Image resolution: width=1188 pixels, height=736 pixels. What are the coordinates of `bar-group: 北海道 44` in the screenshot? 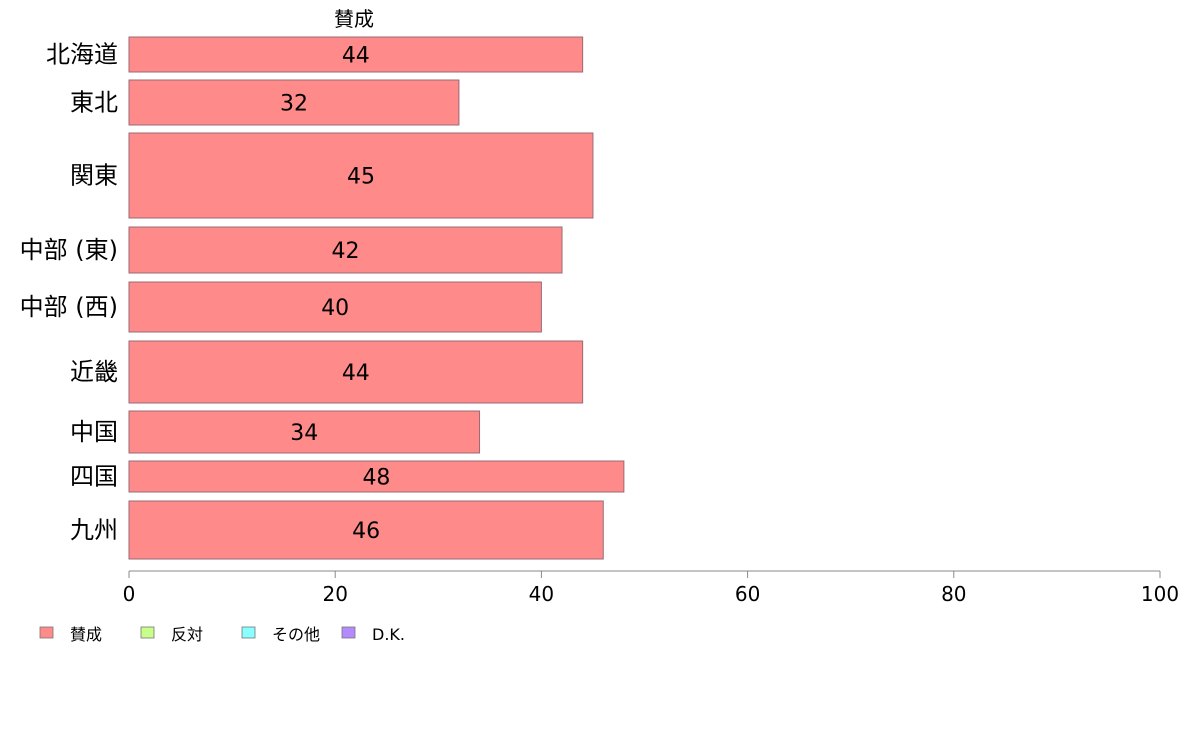 It's located at (315, 54).